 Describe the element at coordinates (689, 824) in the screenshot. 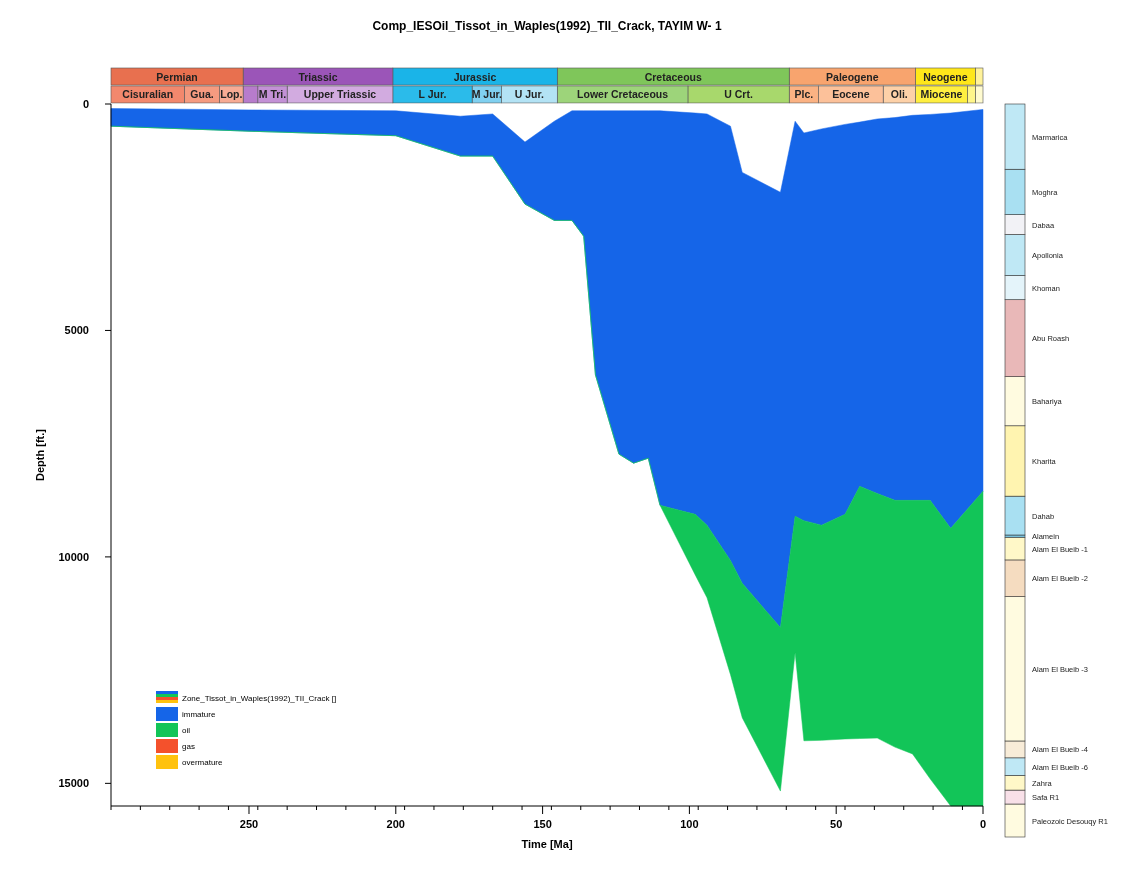

I see `x-tick-label: 100` at that location.